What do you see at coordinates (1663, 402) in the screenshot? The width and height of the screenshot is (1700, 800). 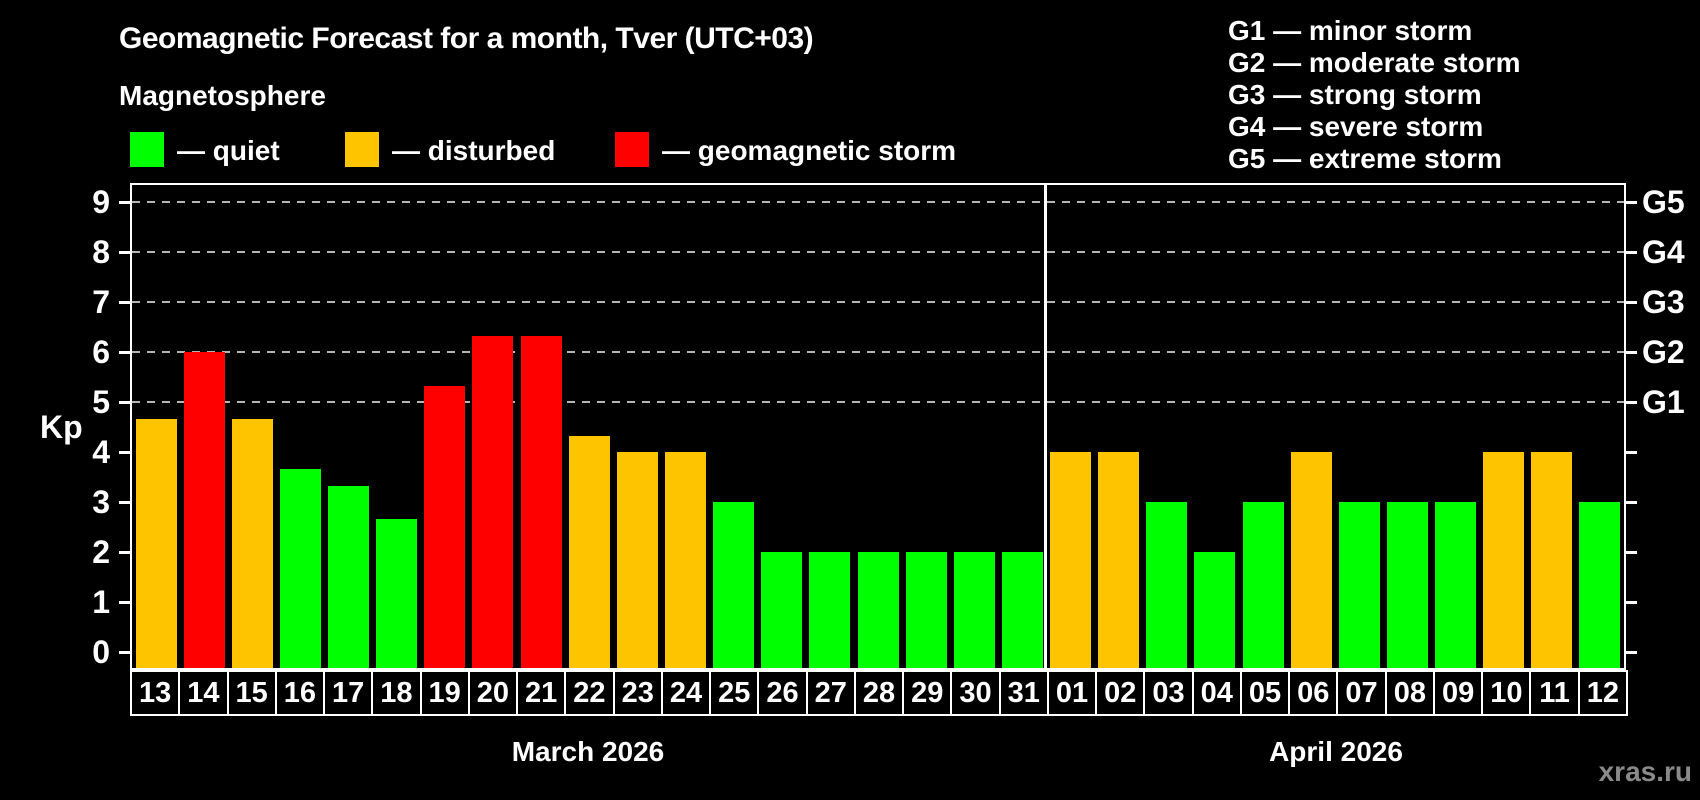 I see `gscale-axis-label: G1` at bounding box center [1663, 402].